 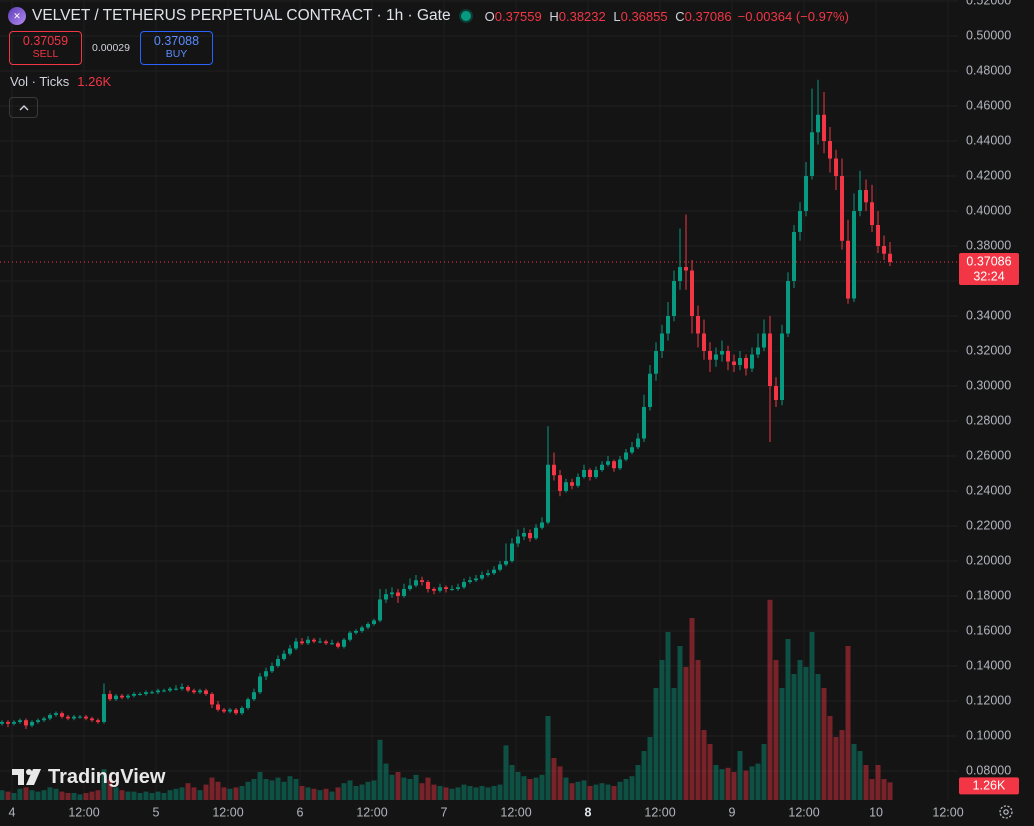 What do you see at coordinates (989, 786) in the screenshot?
I see `volume-value-box` at bounding box center [989, 786].